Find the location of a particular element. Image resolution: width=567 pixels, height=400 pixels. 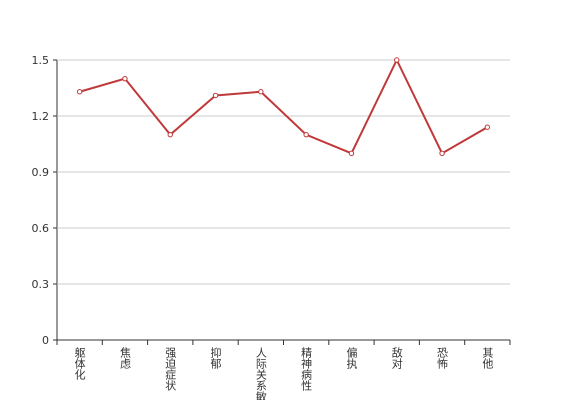

x-tick-label: 偏执 is located at coordinates (351, 358).